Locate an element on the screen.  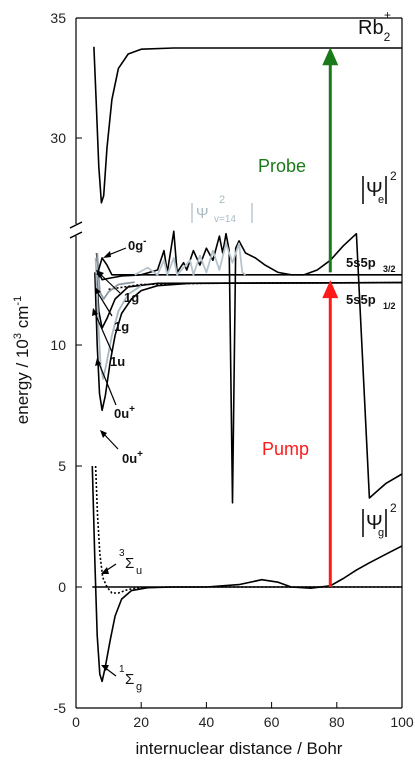
series-state_0u_inner is located at coordinates (248, 342).